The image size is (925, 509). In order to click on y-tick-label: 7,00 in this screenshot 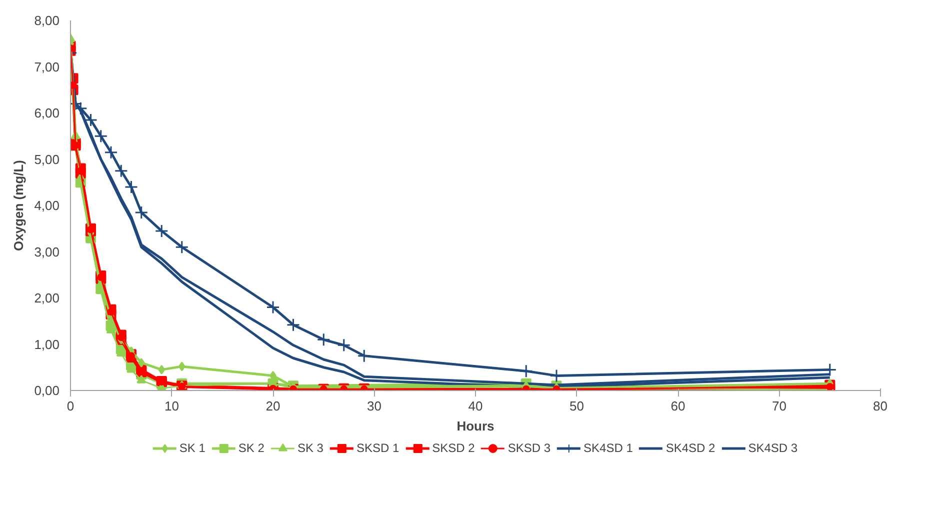, I will do `click(47, 66)`.